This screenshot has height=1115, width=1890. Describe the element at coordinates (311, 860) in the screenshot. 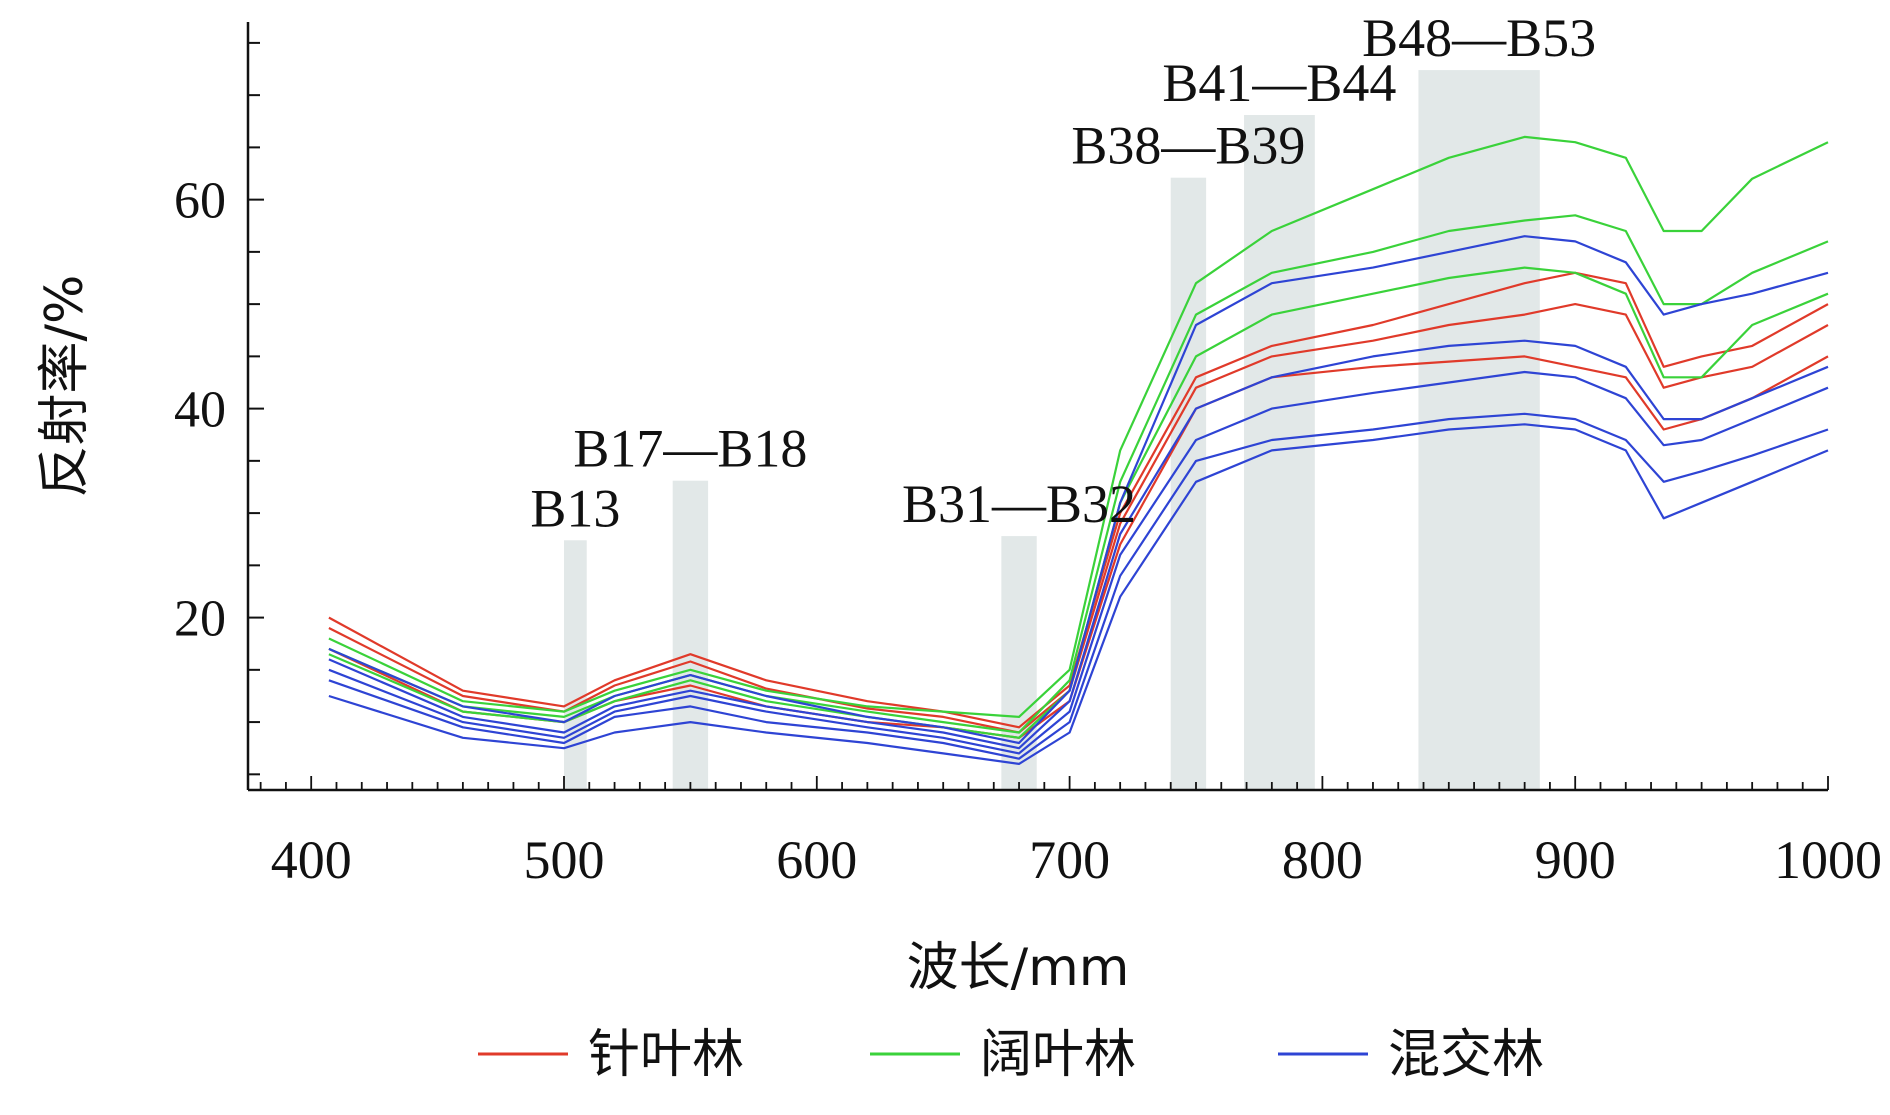

I see `x-tick-label-400: 400` at that location.